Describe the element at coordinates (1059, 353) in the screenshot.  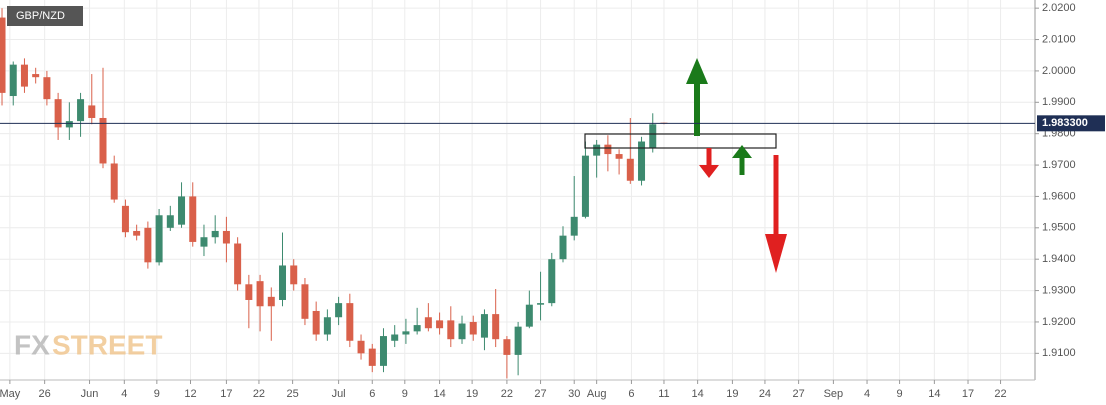
I see `y-tick-label: 1.9100` at that location.